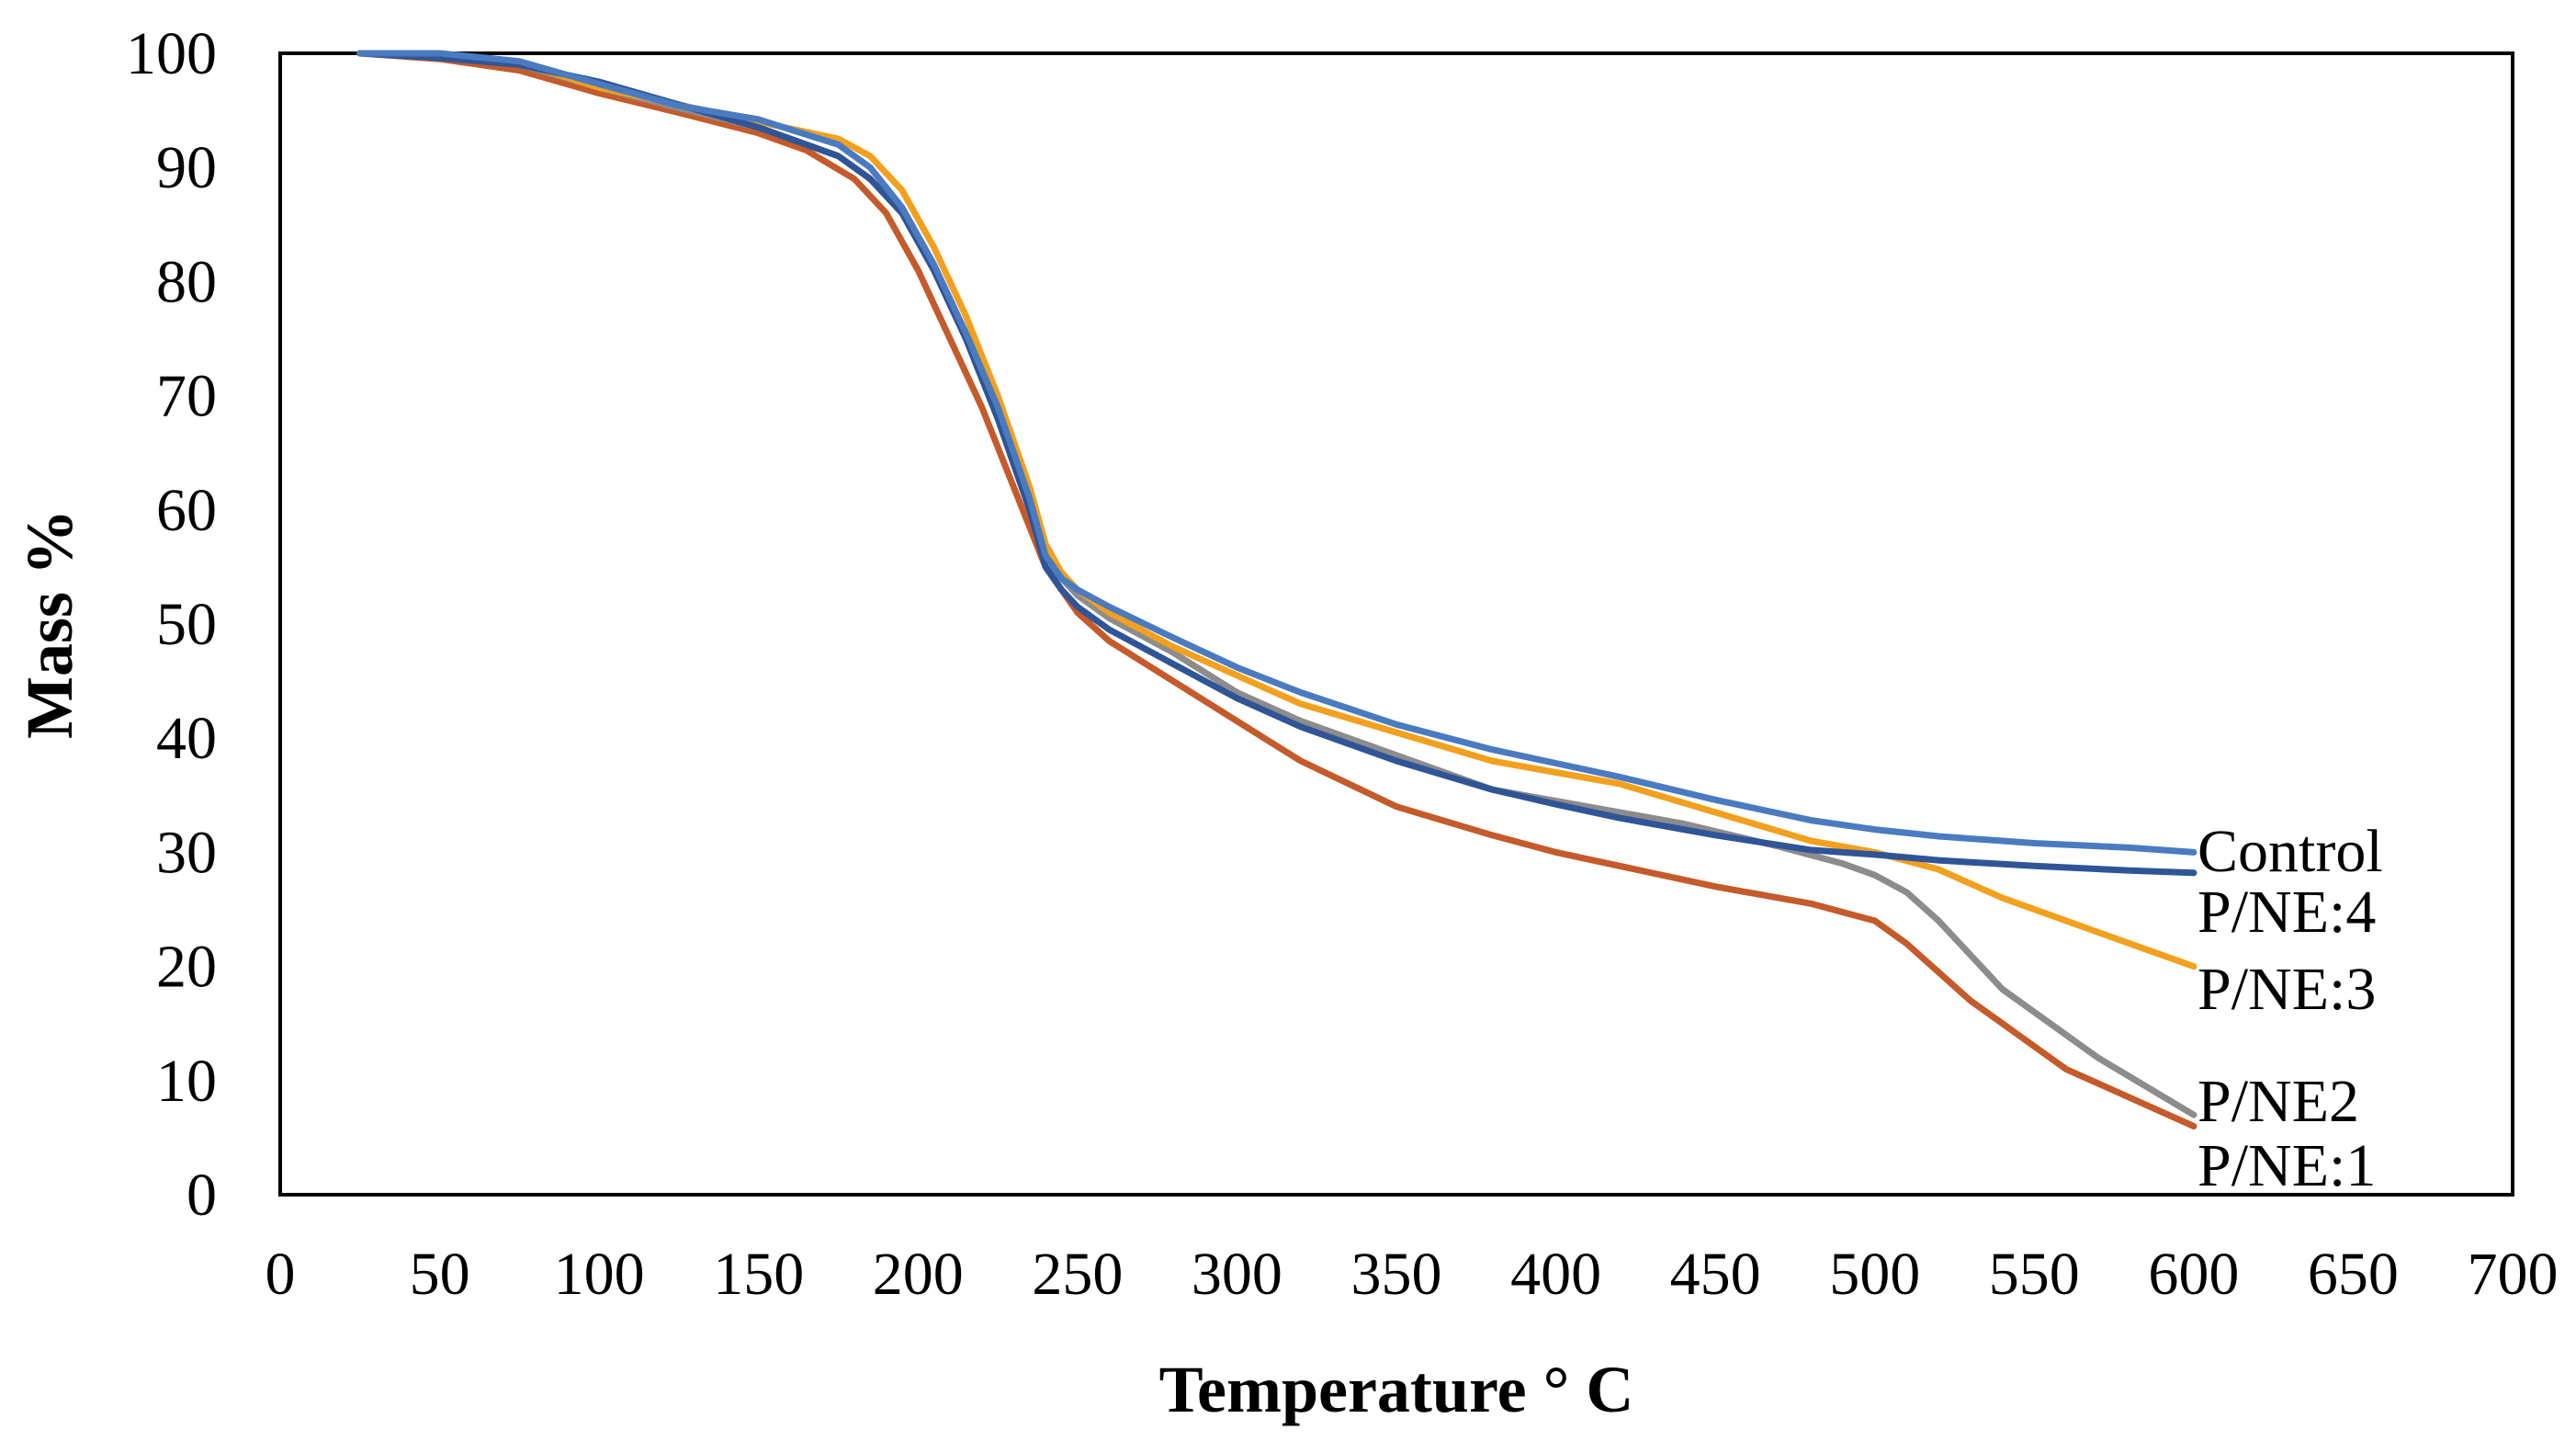  Describe the element at coordinates (1874, 1274) in the screenshot. I see `x-tick-label: 500` at that location.